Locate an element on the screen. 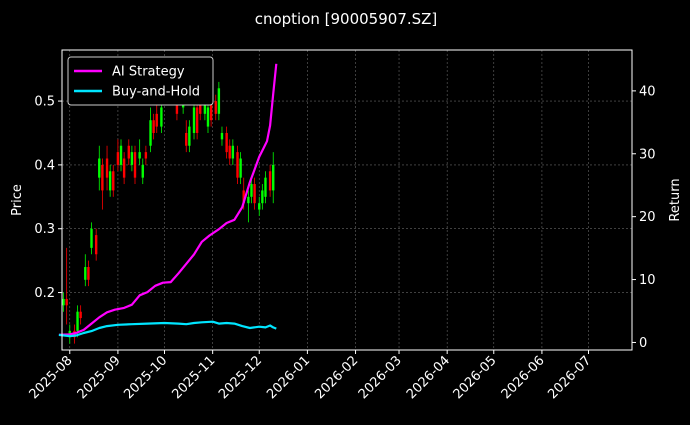 The width and height of the screenshot is (690, 425). y-tick-label-left: 0.2 is located at coordinates (44, 293).